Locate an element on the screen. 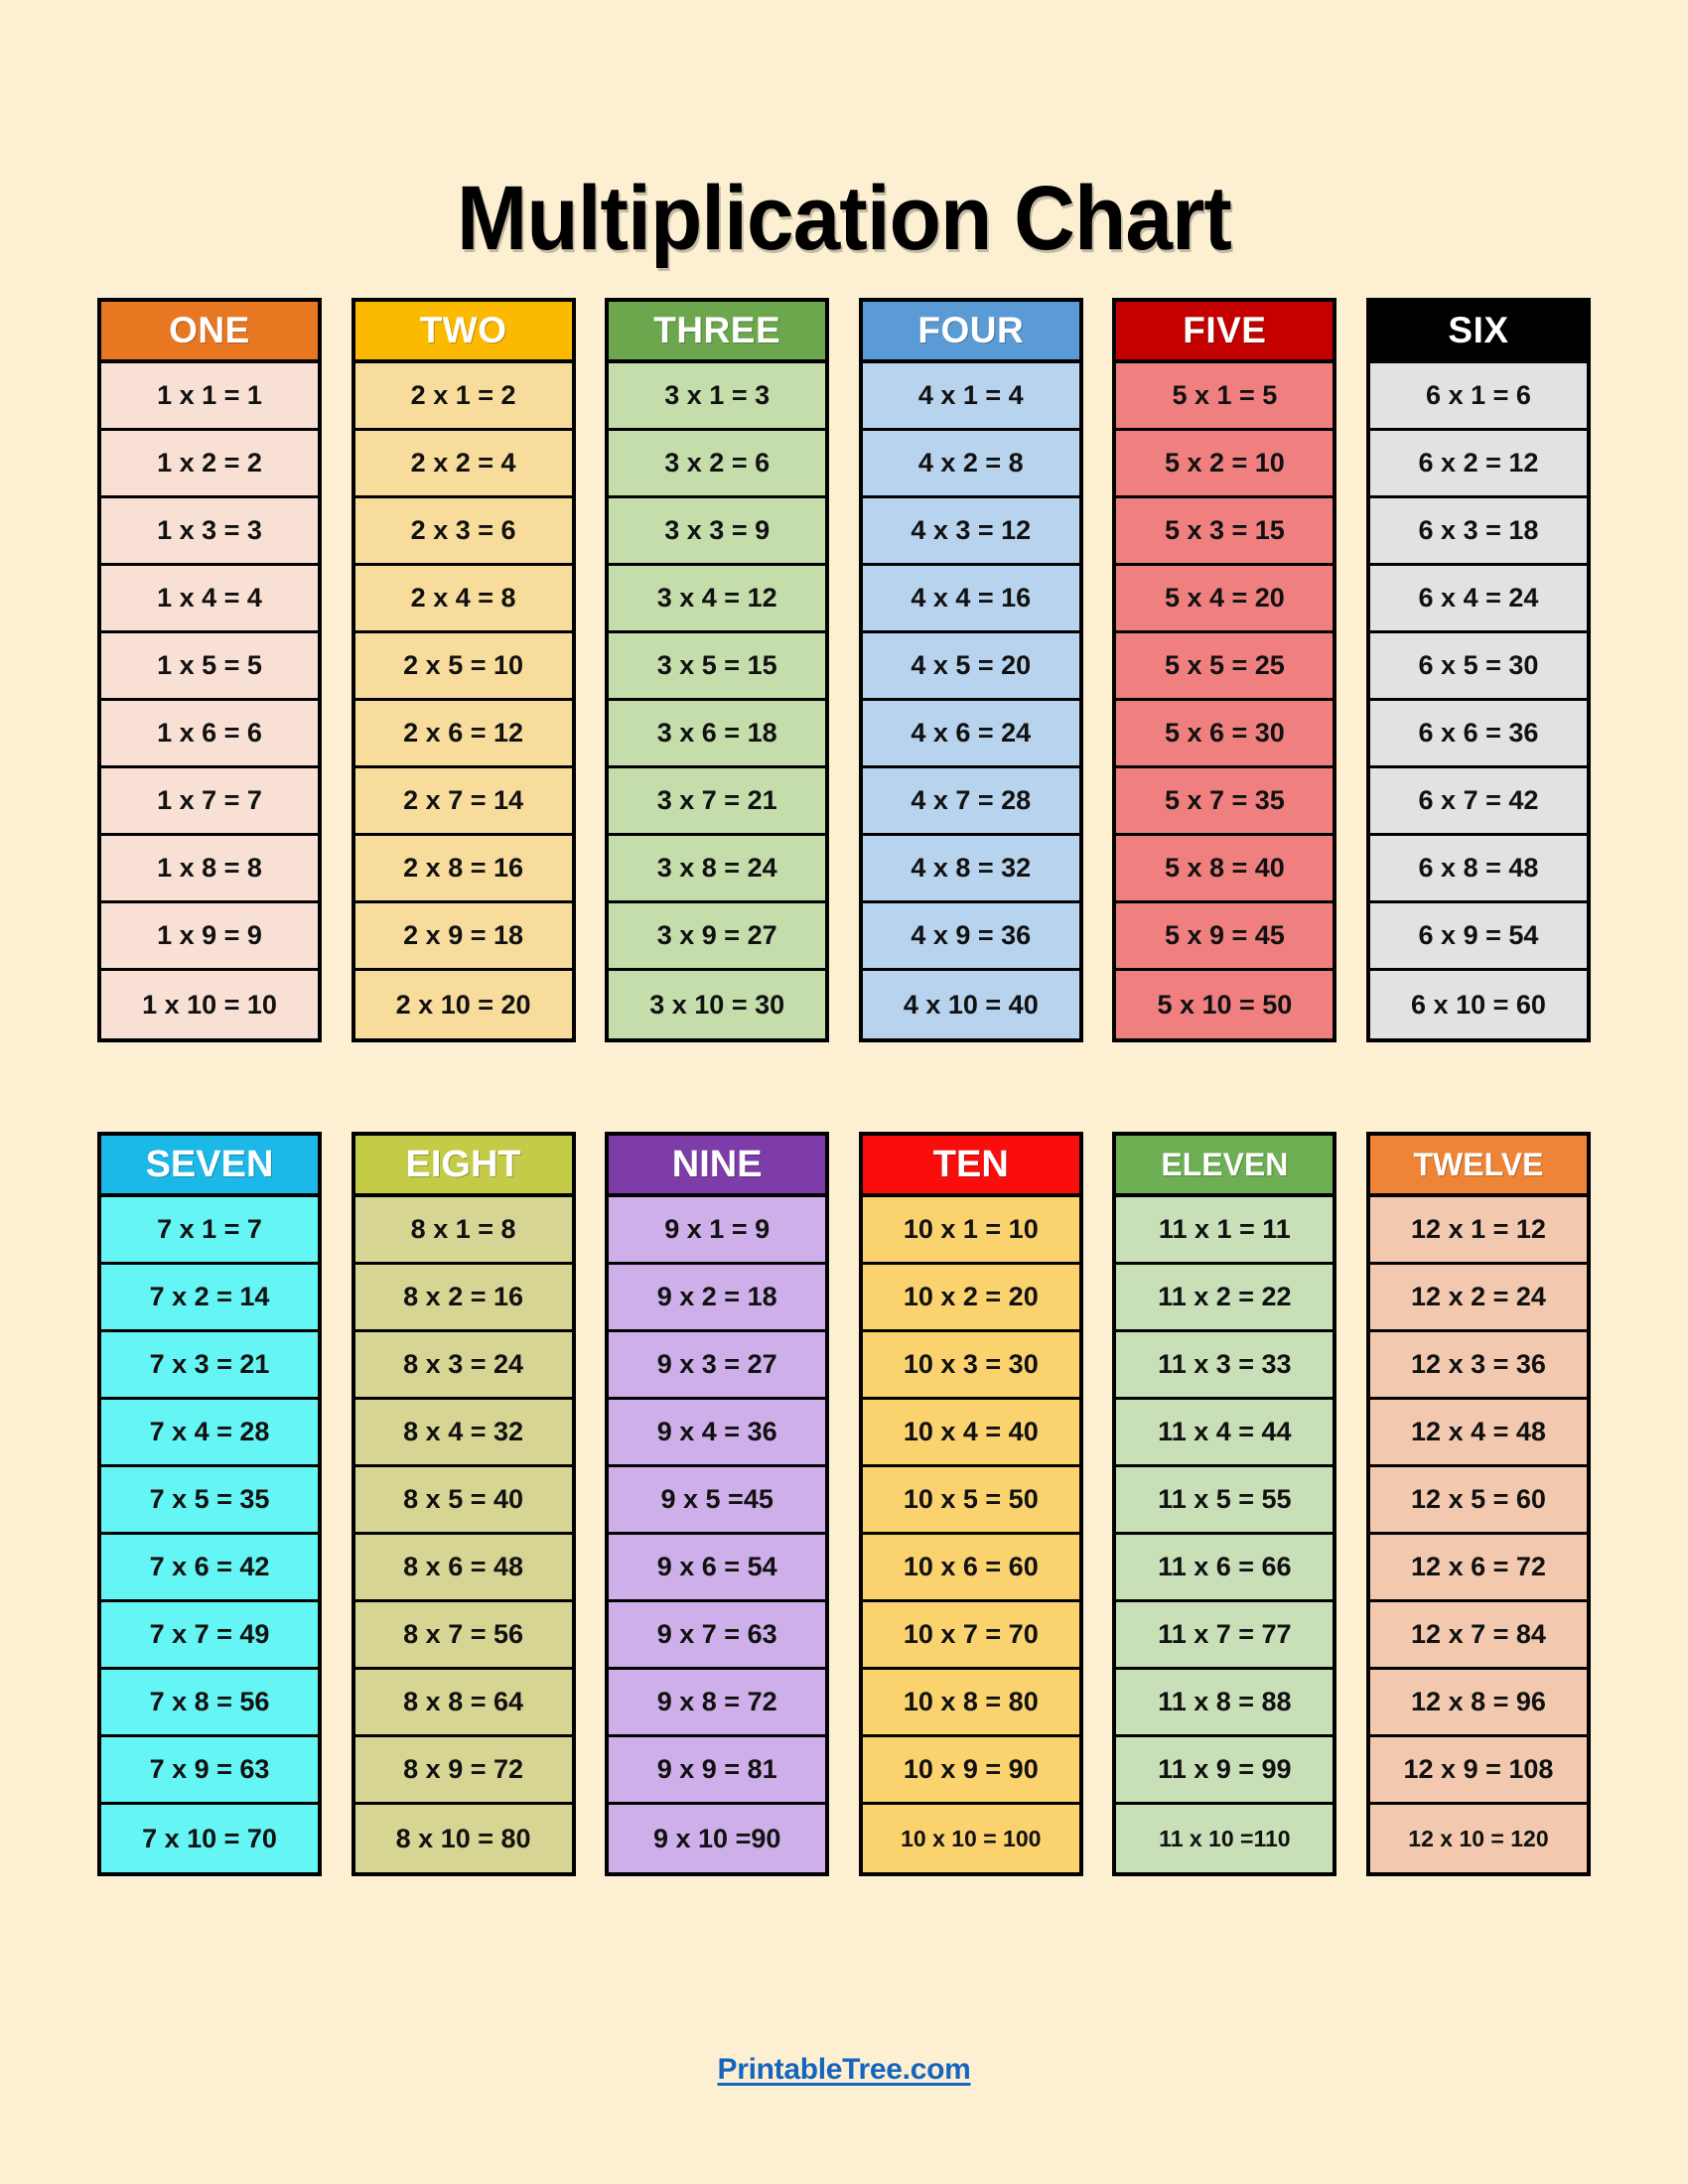 The height and width of the screenshot is (2184, 1688). fact-cell: 2 x 6 = 12 is located at coordinates (463, 734).